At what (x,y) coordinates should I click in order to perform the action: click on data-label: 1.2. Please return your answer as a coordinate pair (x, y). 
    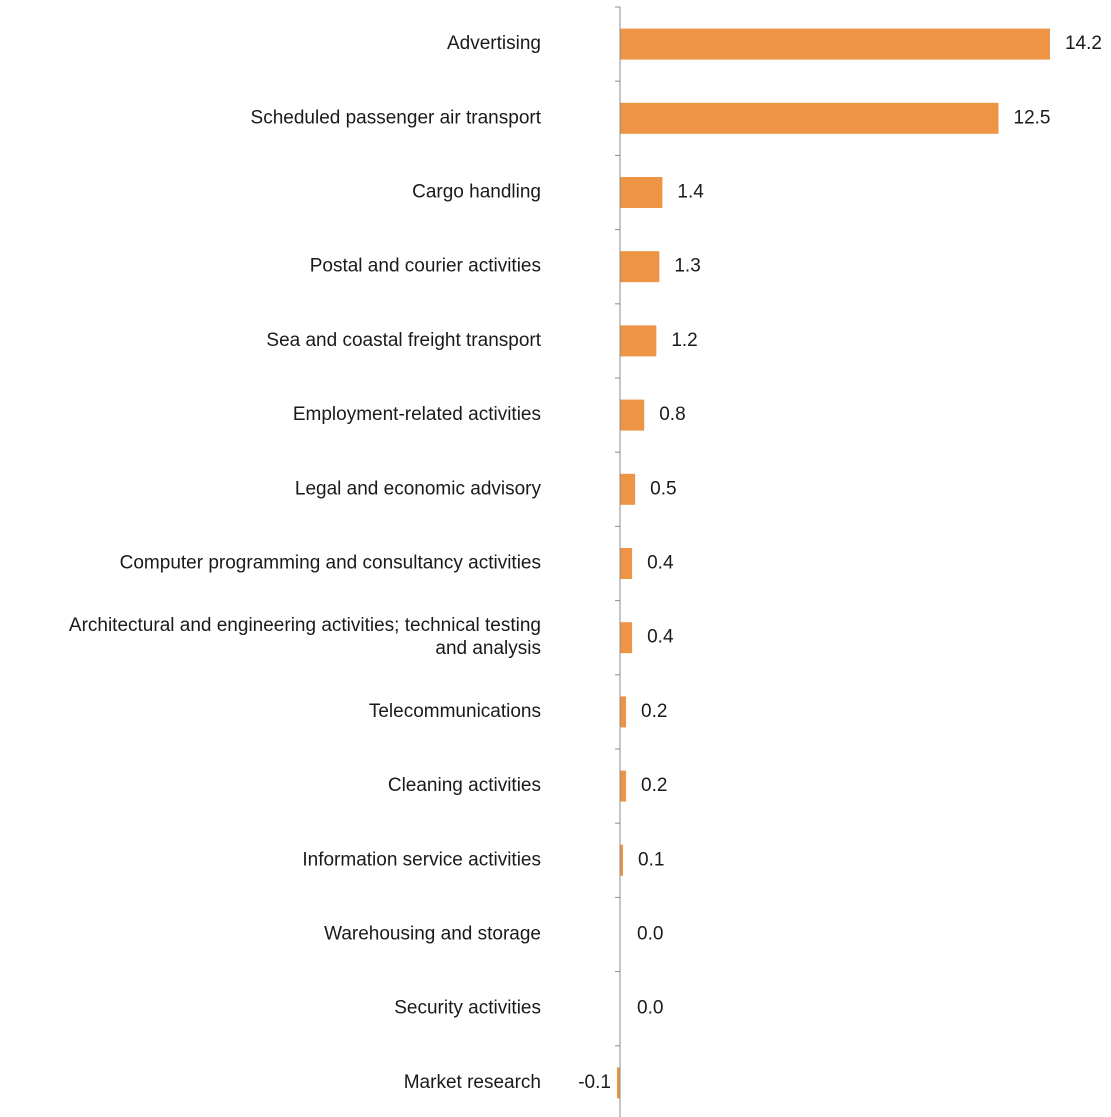
    Looking at the image, I should click on (684, 340).